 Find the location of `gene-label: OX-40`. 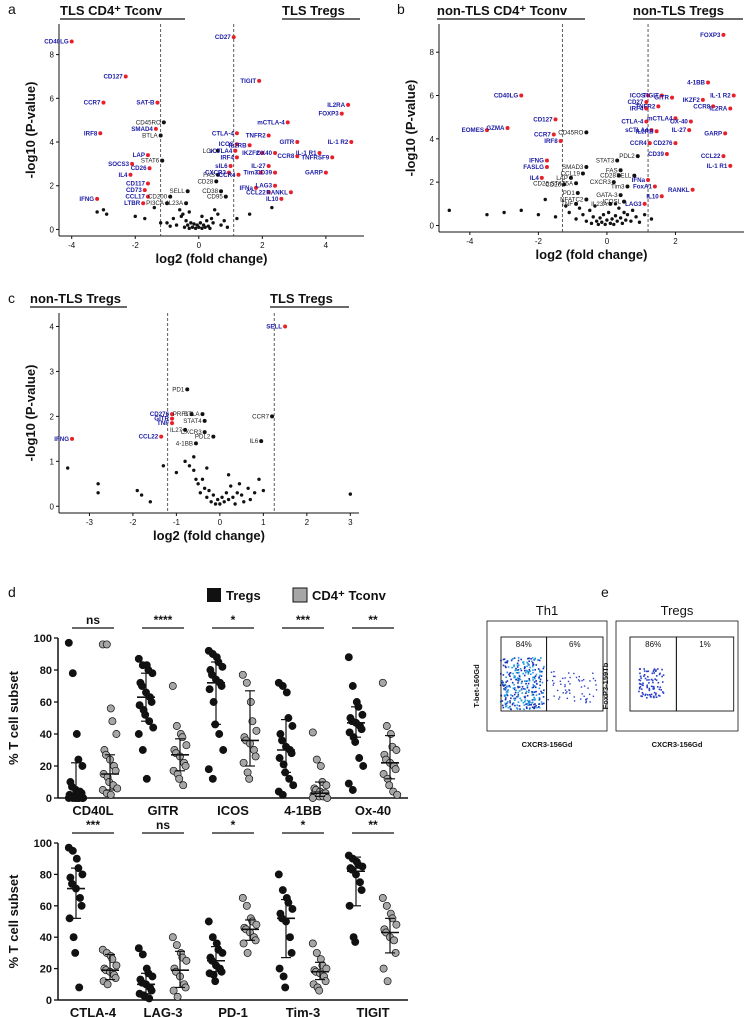

gene-label: OX-40 is located at coordinates (679, 122).